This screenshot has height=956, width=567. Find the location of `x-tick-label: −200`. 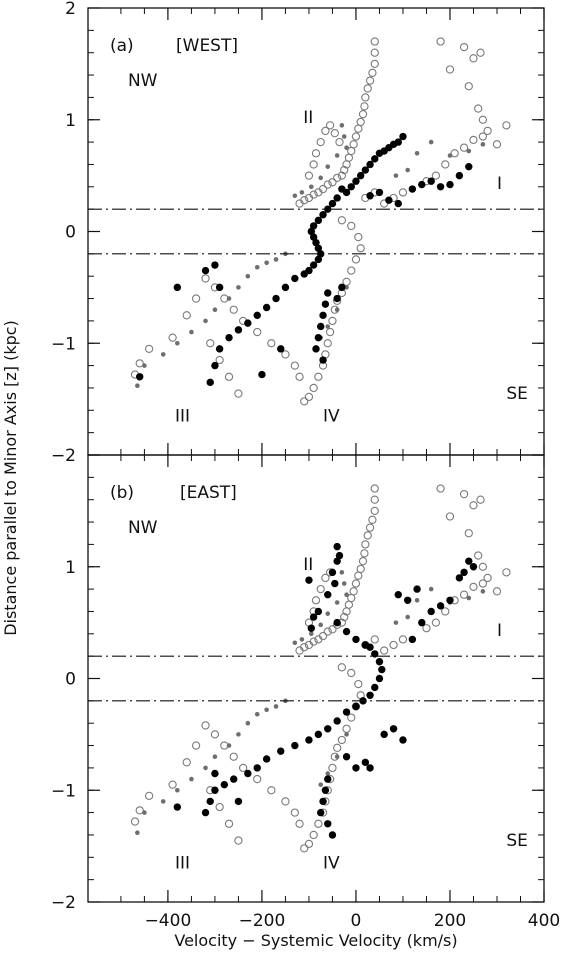

x-tick-label: −200 is located at coordinates (262, 921).